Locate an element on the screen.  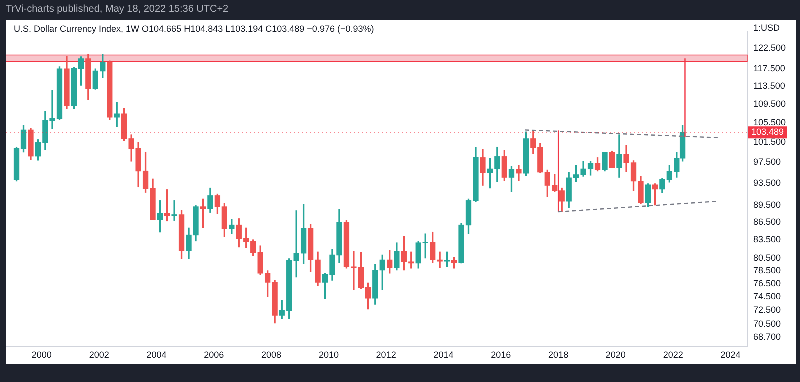
x-tick-label: 2000 is located at coordinates (42, 355).